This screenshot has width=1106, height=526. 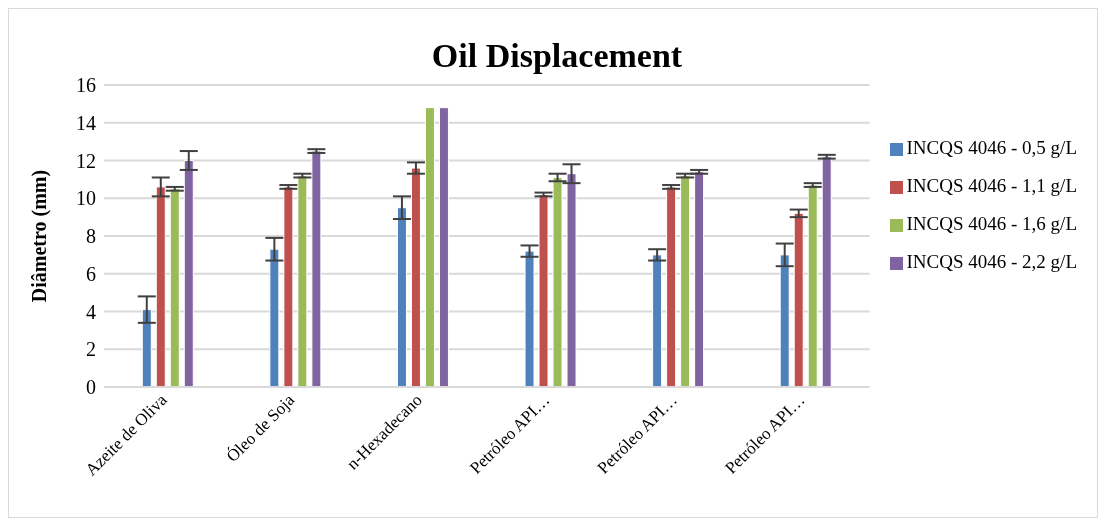 I want to click on legend-label: INCQS 4046 - 1,1 g/L, so click(x=991, y=185).